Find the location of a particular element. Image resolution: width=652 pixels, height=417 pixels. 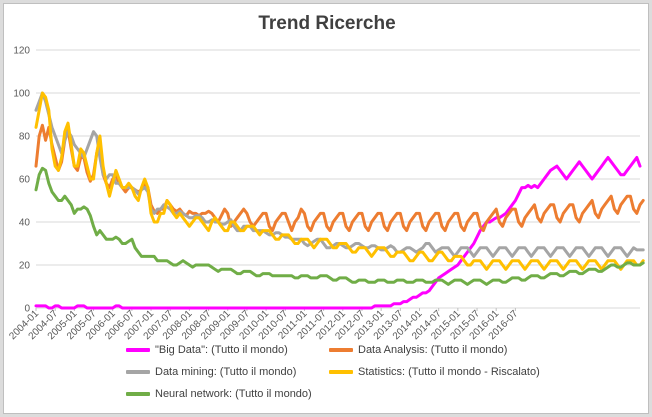

y-tick-label: 120 is located at coordinates (21, 51).